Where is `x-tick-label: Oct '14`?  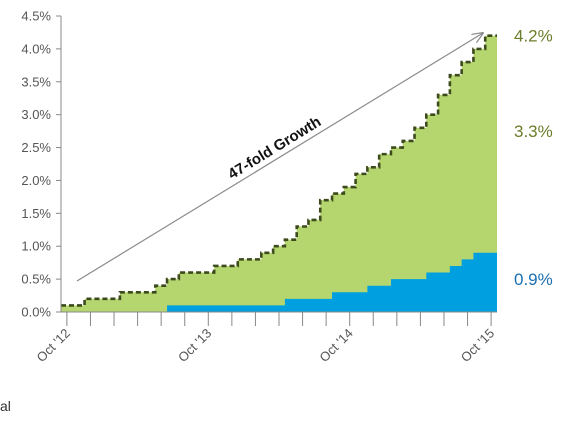
x-tick-label: Oct '14 is located at coordinates (335, 345).